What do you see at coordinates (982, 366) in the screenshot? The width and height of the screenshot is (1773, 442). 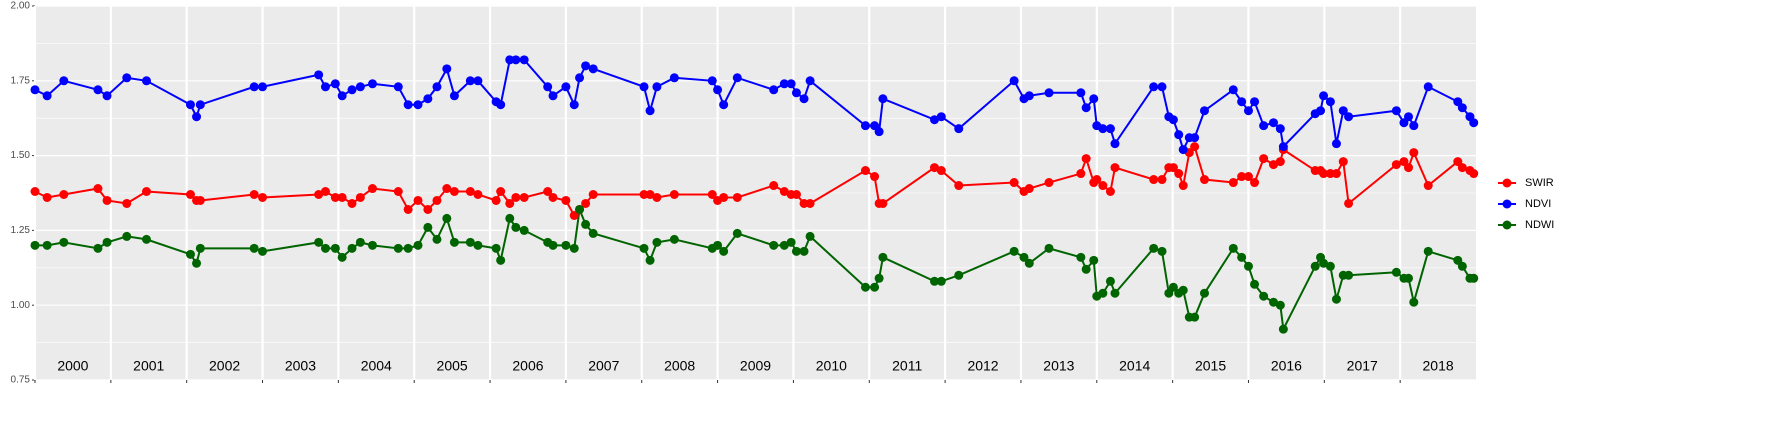 I see `x-tick-label: 2012` at bounding box center [982, 366].